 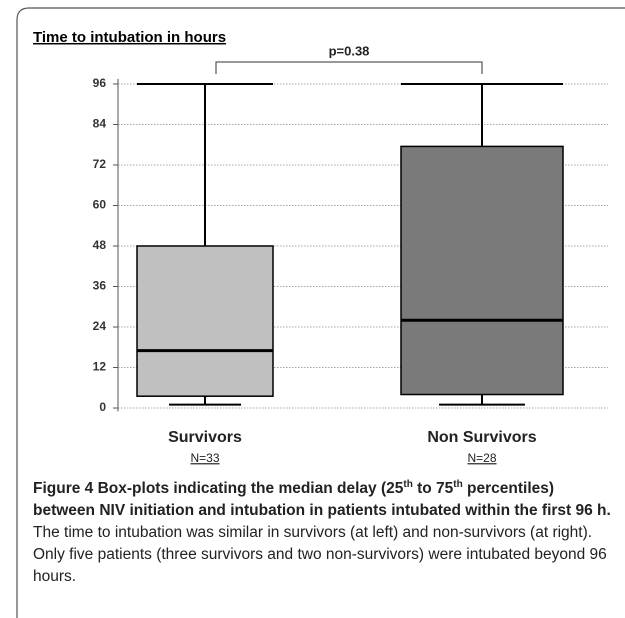 What do you see at coordinates (129, 37) in the screenshot?
I see `chart-title: Time to intubation in hours` at bounding box center [129, 37].